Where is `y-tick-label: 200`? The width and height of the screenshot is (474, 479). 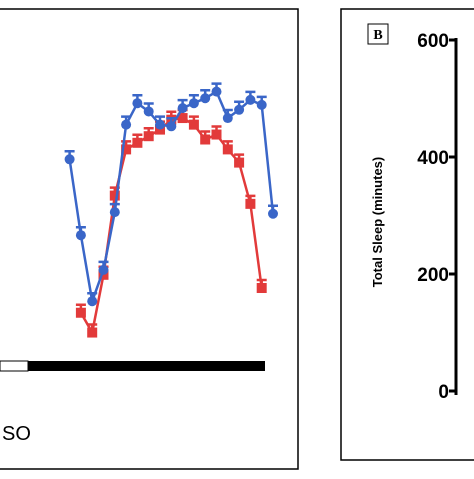 y-tick-label: 200 is located at coordinates (433, 275).